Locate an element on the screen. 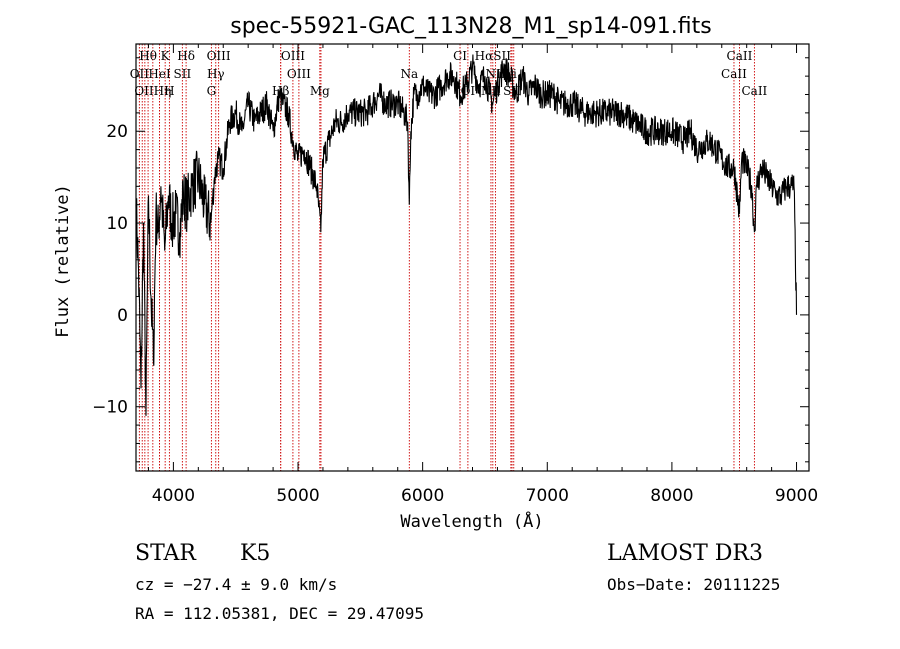  marker-label: HαSII is located at coordinates (493, 56).